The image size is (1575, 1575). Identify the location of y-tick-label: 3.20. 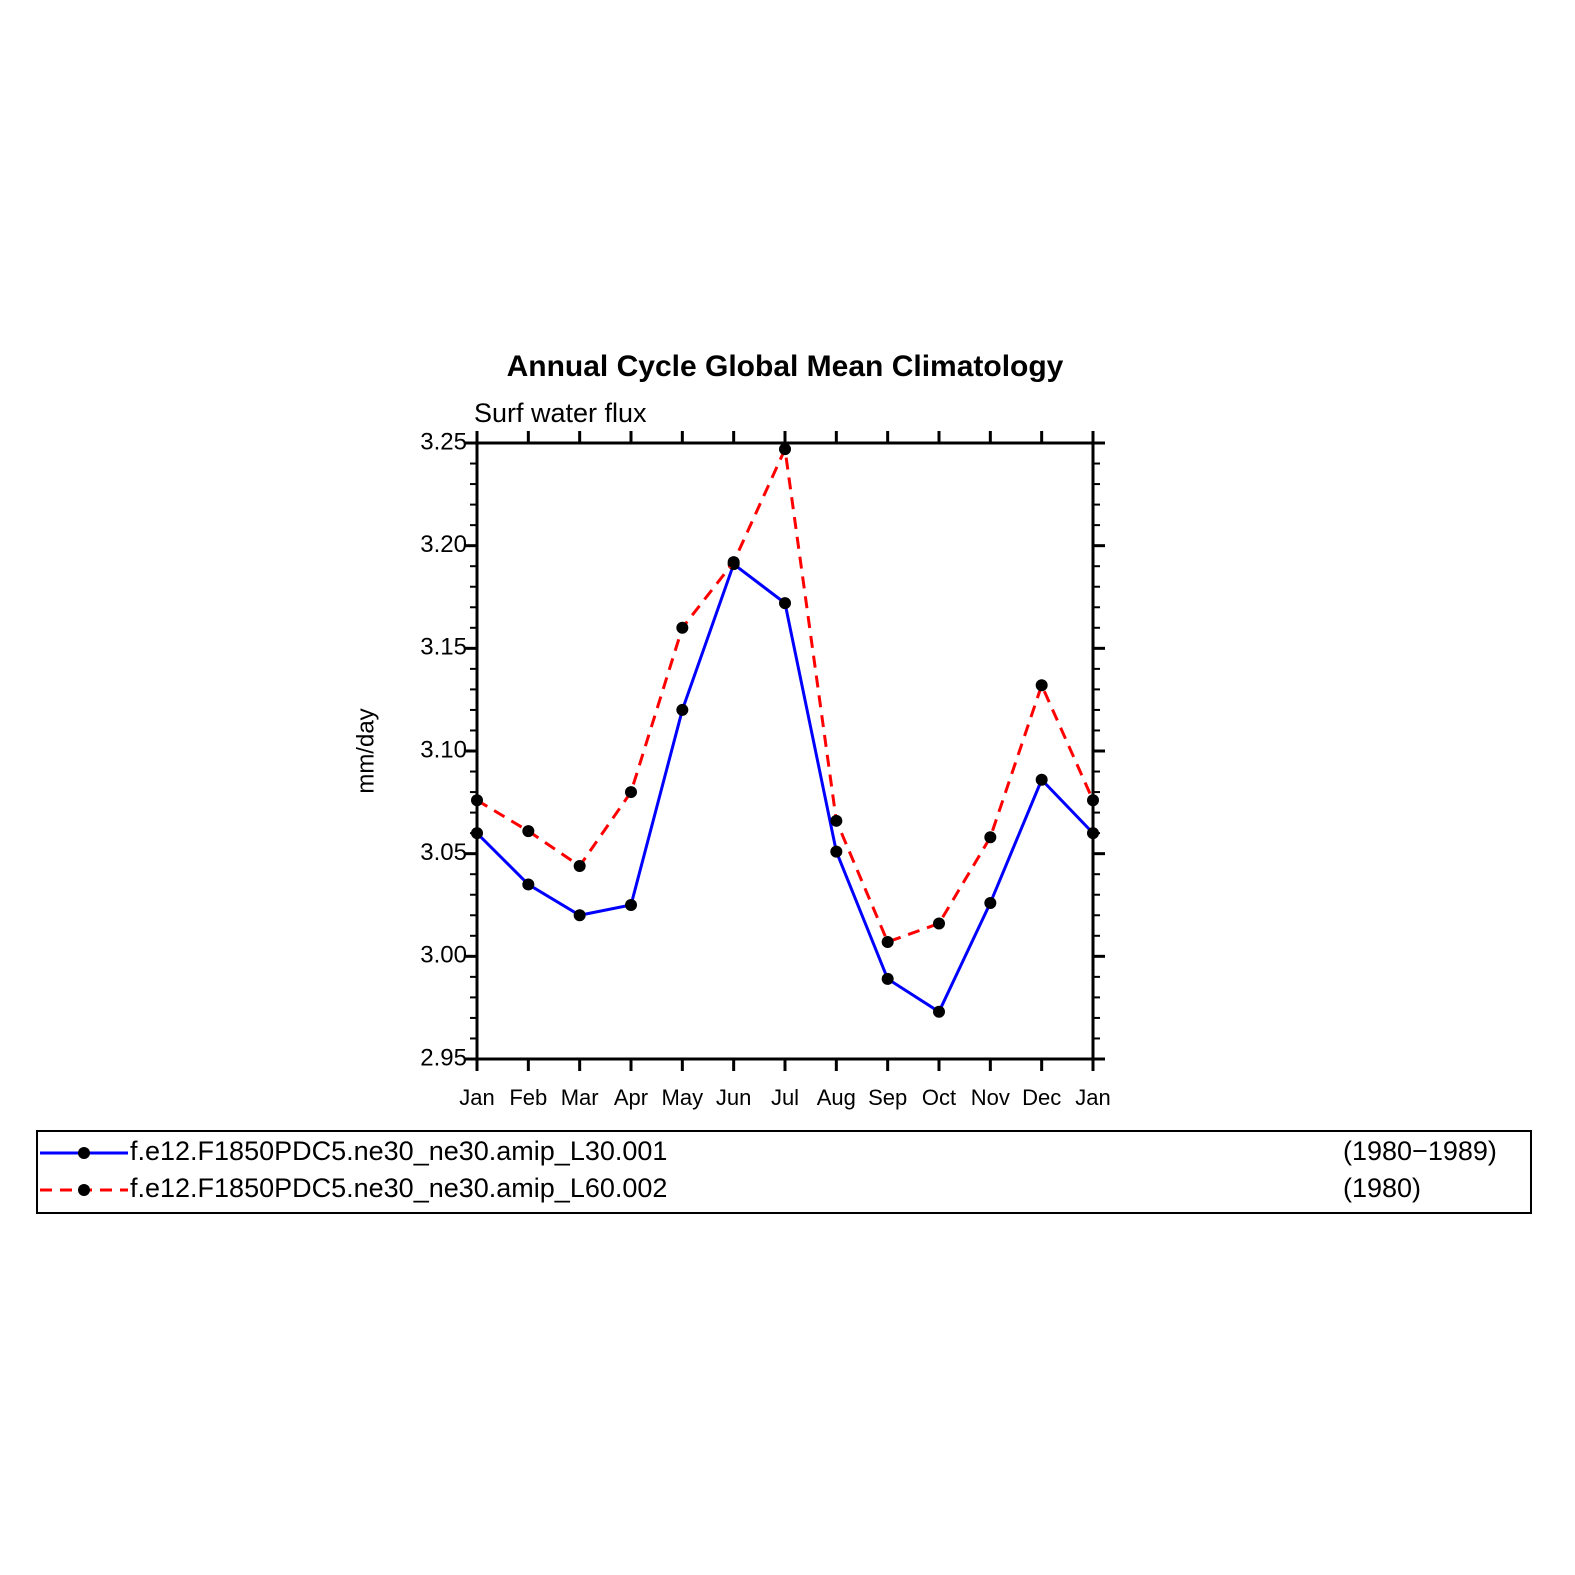
(443, 544).